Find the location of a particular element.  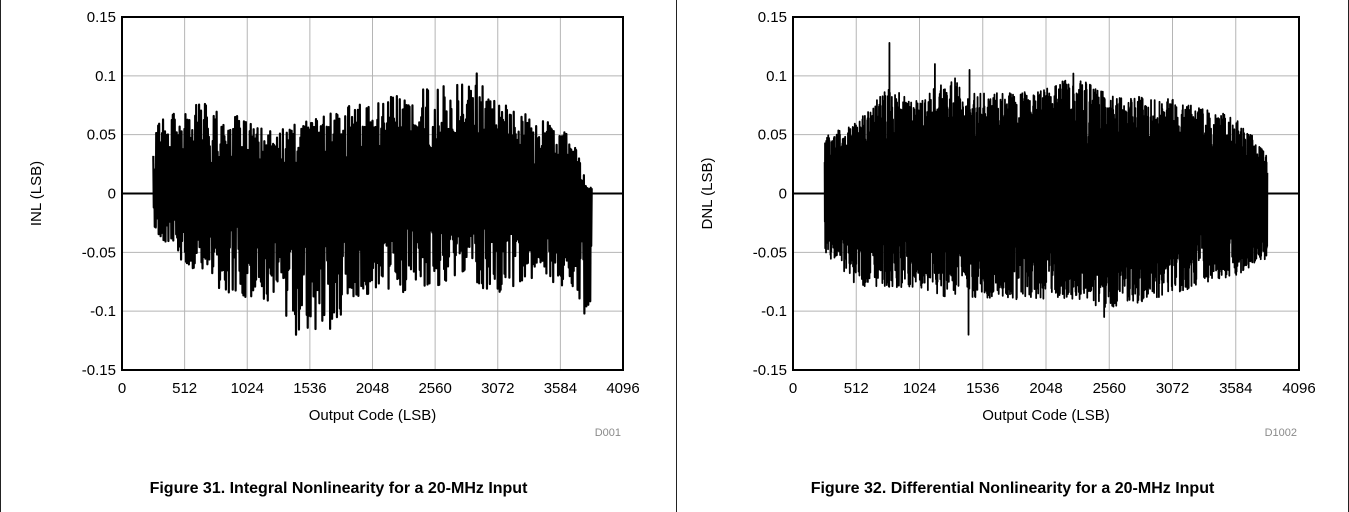

figure-code: D1002 is located at coordinates (1281, 433).